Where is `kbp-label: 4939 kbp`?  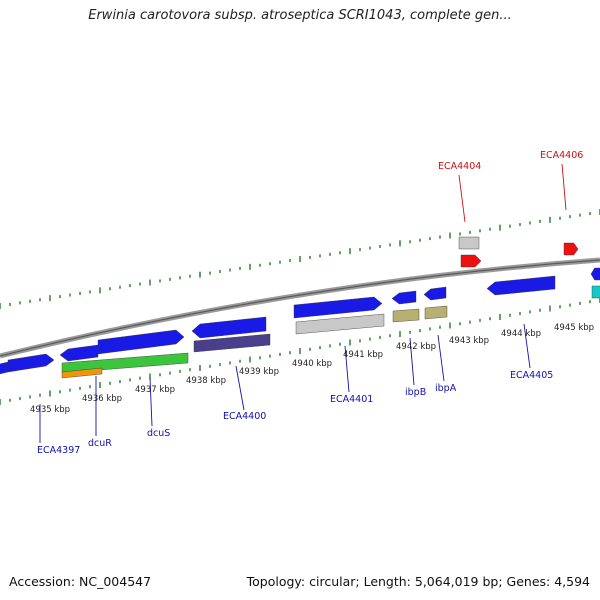 kbp-label: 4939 kbp is located at coordinates (259, 372).